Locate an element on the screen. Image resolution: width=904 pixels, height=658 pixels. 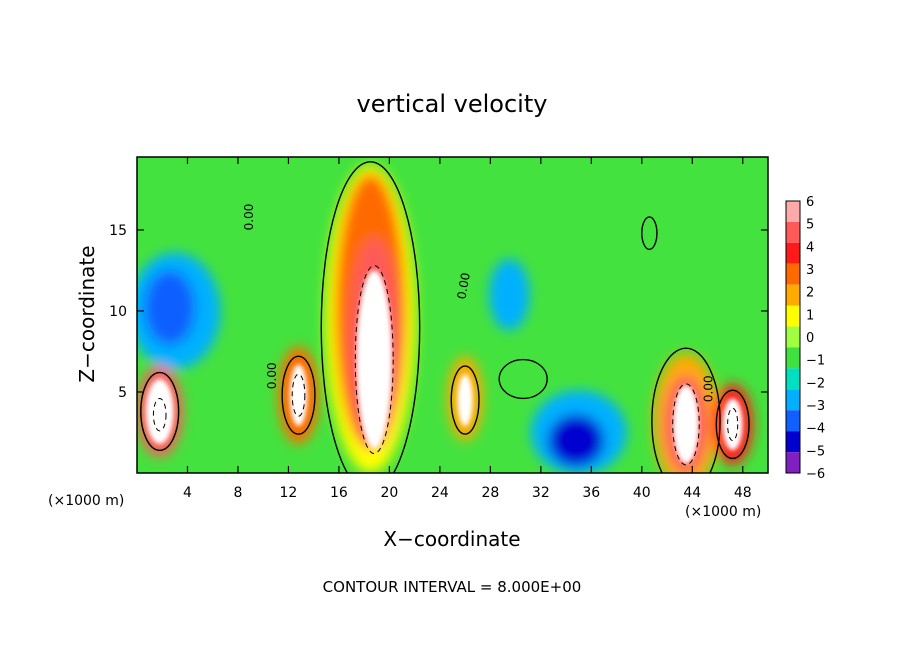
colorbar-label: −6 is located at coordinates (815, 474).